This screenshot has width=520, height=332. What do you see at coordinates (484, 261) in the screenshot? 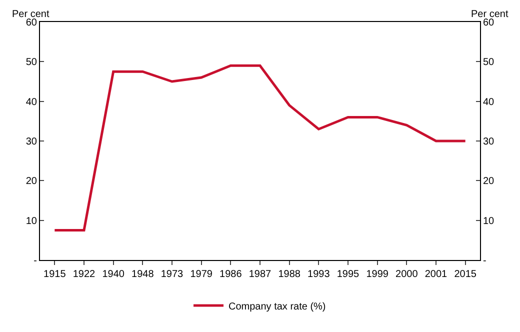
I see `y2-tick-label: -` at bounding box center [484, 261].